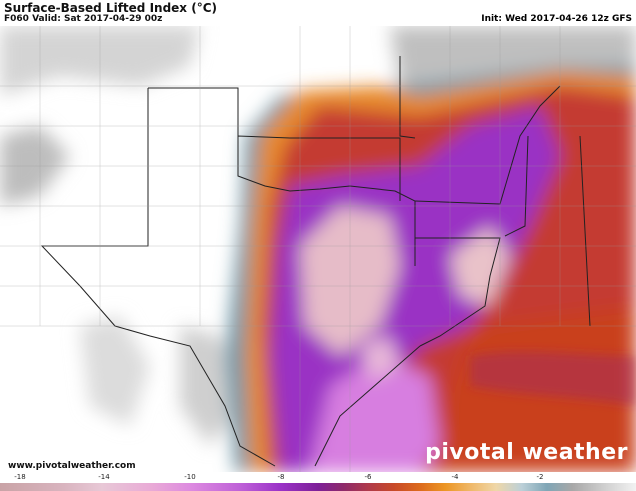 The width and height of the screenshot is (636, 491). What do you see at coordinates (318, 487) in the screenshot?
I see `colorbar` at bounding box center [318, 487].